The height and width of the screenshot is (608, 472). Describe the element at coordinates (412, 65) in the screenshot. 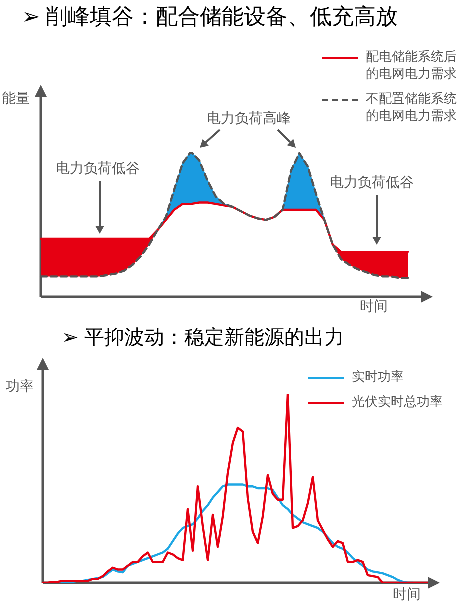

I see `legend-label: 配电储能系统后的电网电力需求` at that location.